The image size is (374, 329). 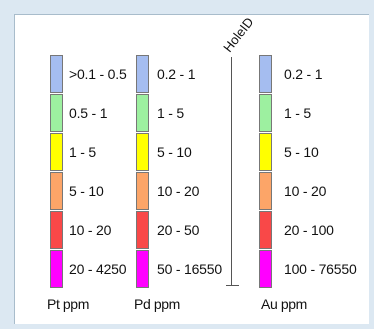 I want to click on pd-range-3: 5 - 10, so click(x=174, y=152).